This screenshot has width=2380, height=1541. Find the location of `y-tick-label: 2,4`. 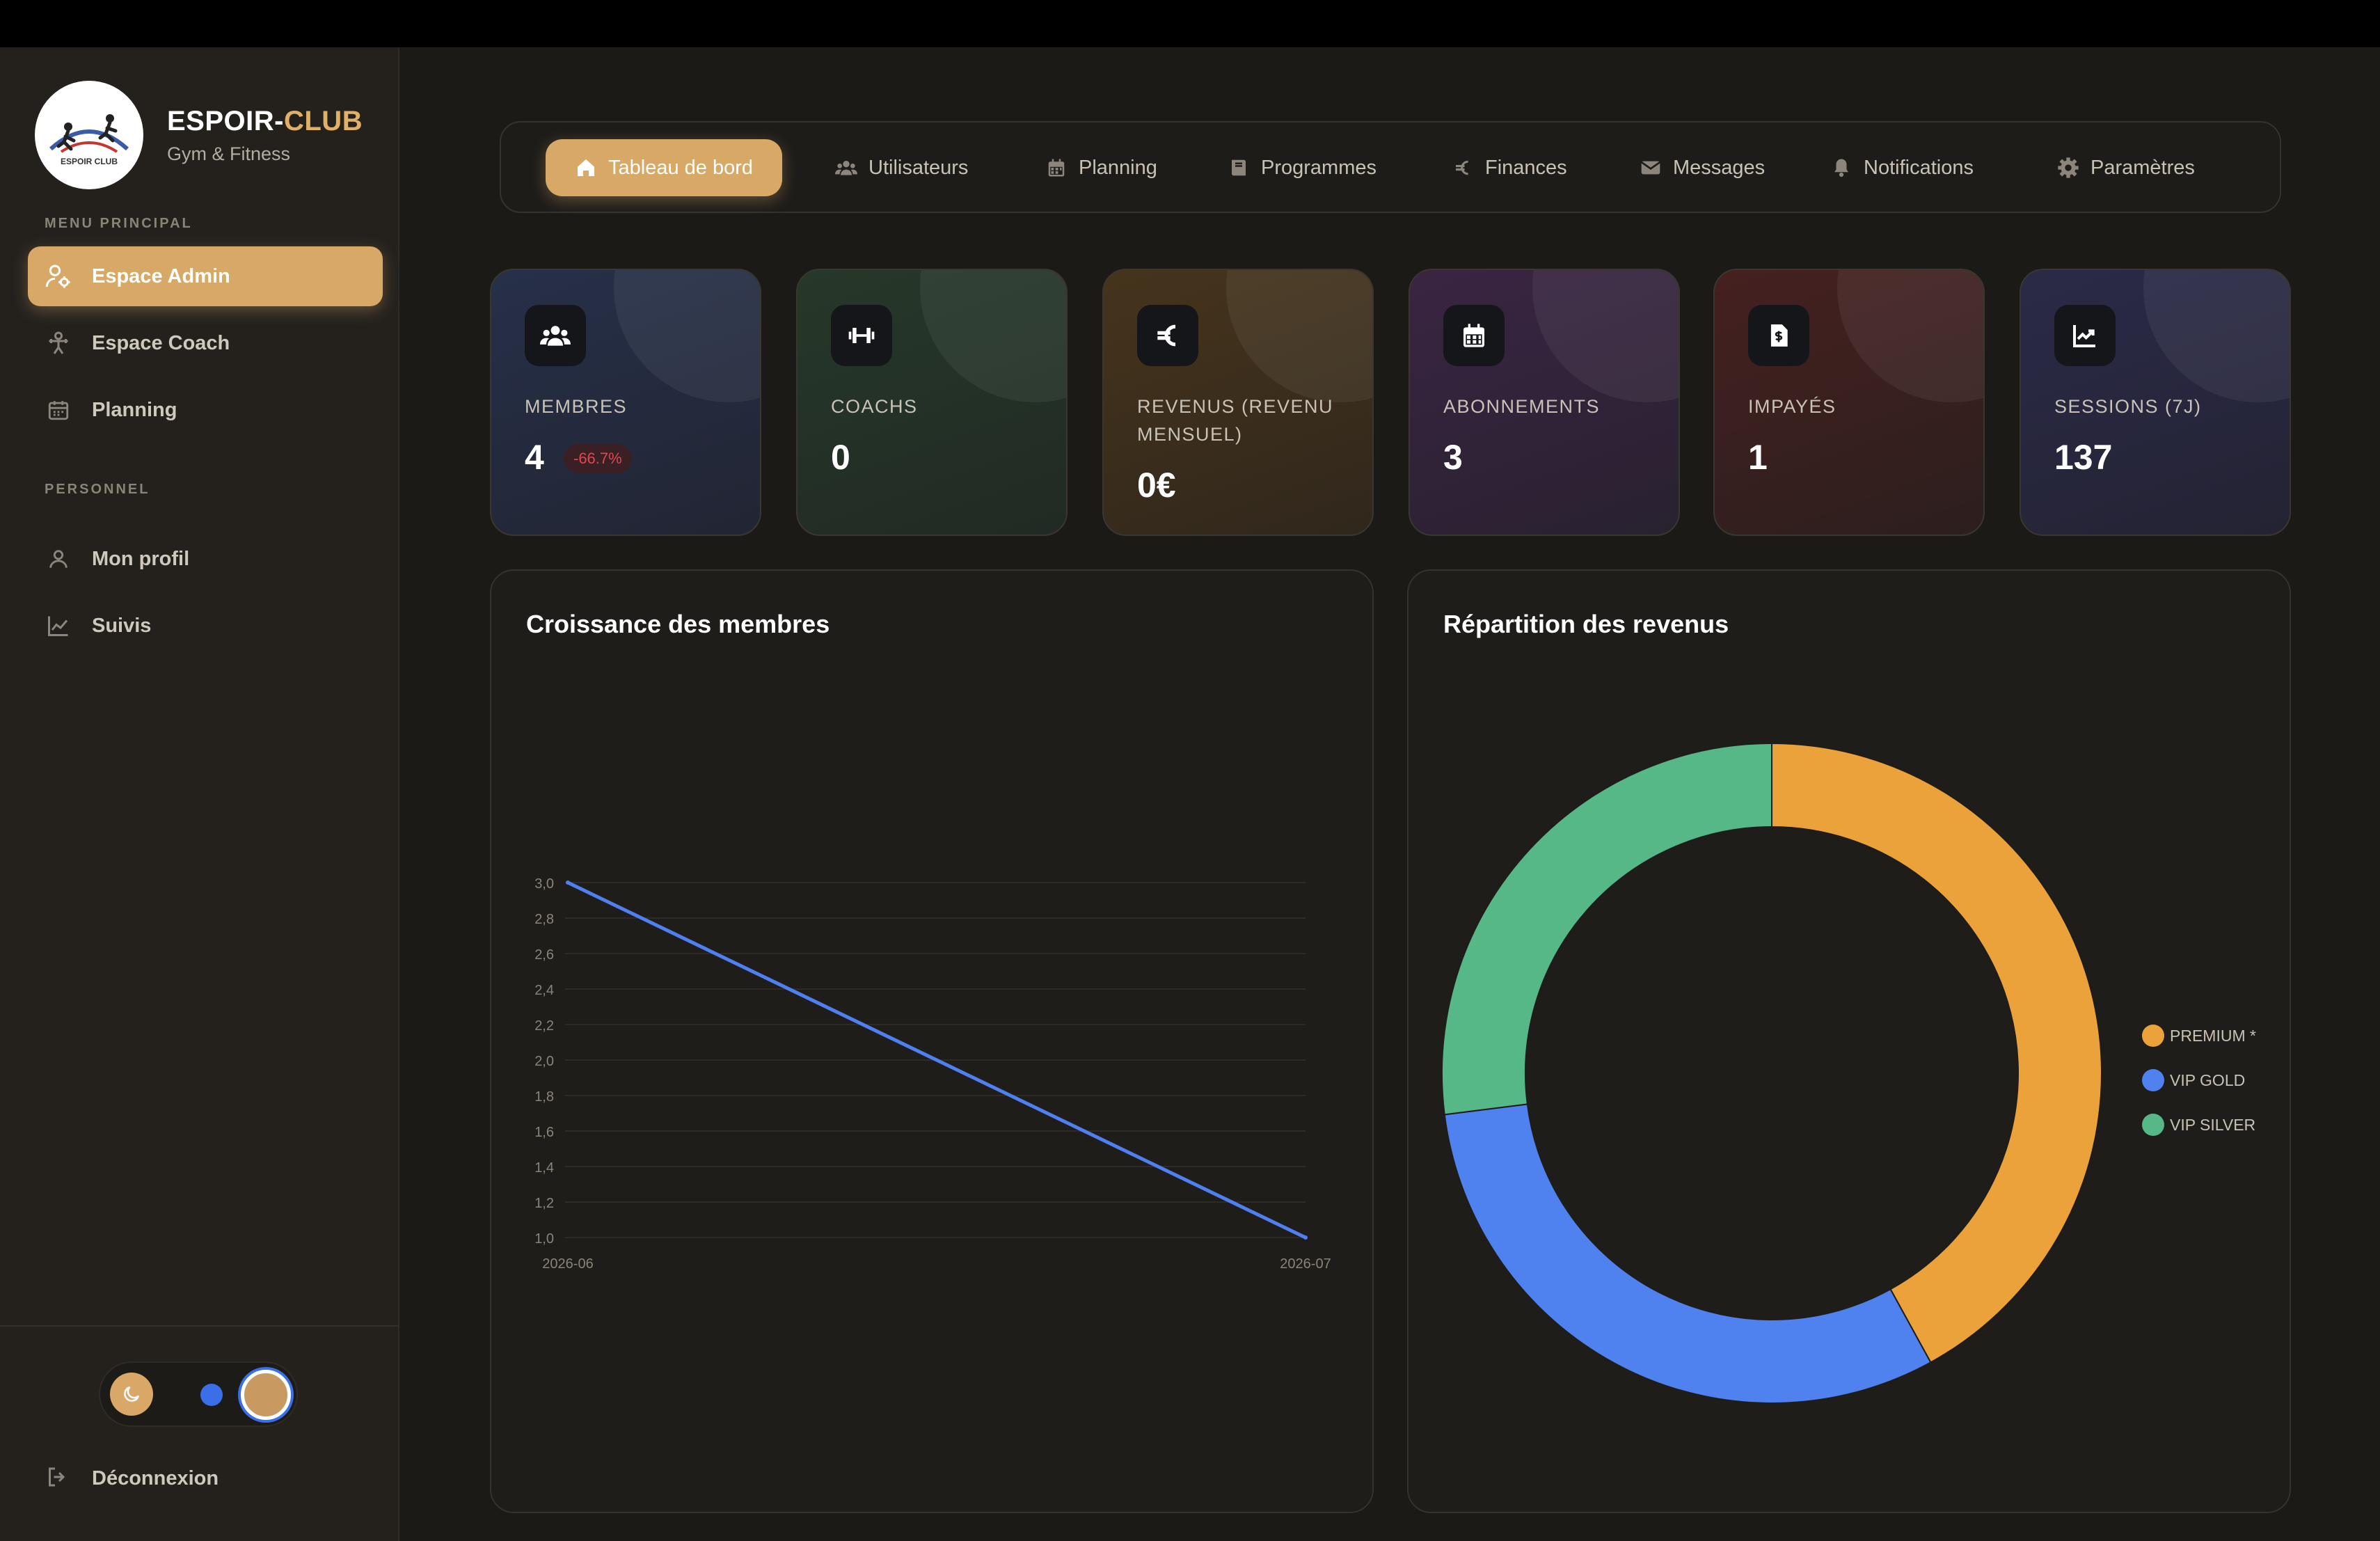

y-tick-label: 2,4 is located at coordinates (544, 990).